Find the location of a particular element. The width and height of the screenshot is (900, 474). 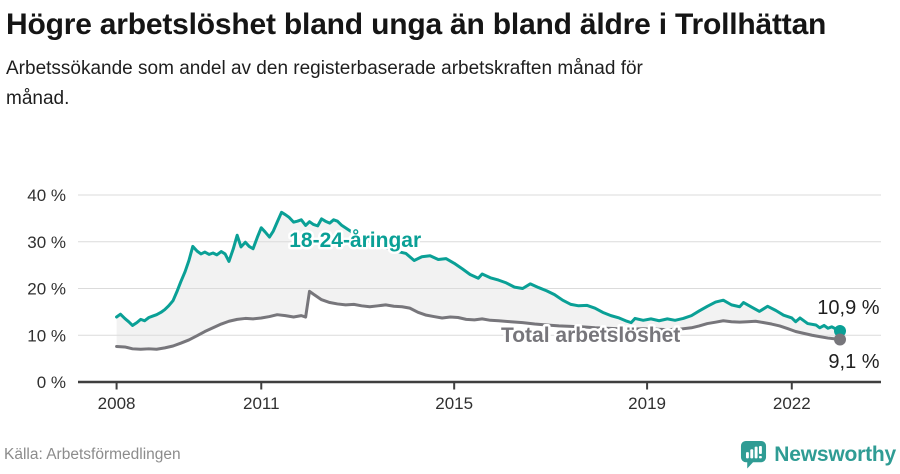

end-value-label-youth: 10,9 % is located at coordinates (848, 308).